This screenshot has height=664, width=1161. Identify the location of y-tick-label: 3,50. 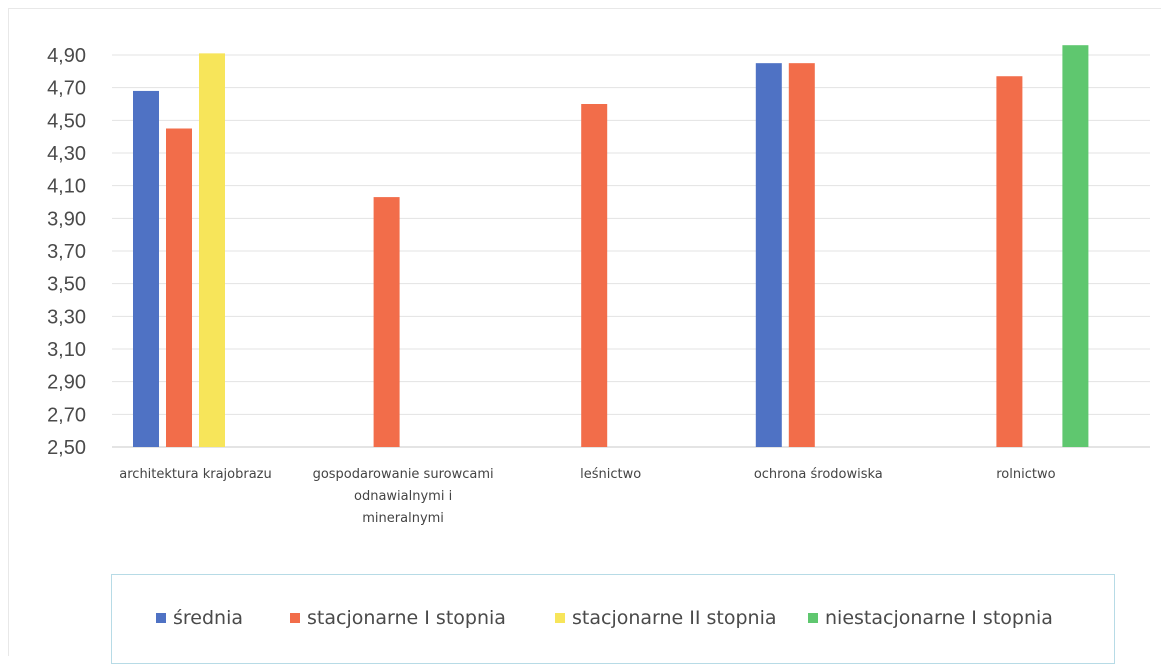
(66, 285).